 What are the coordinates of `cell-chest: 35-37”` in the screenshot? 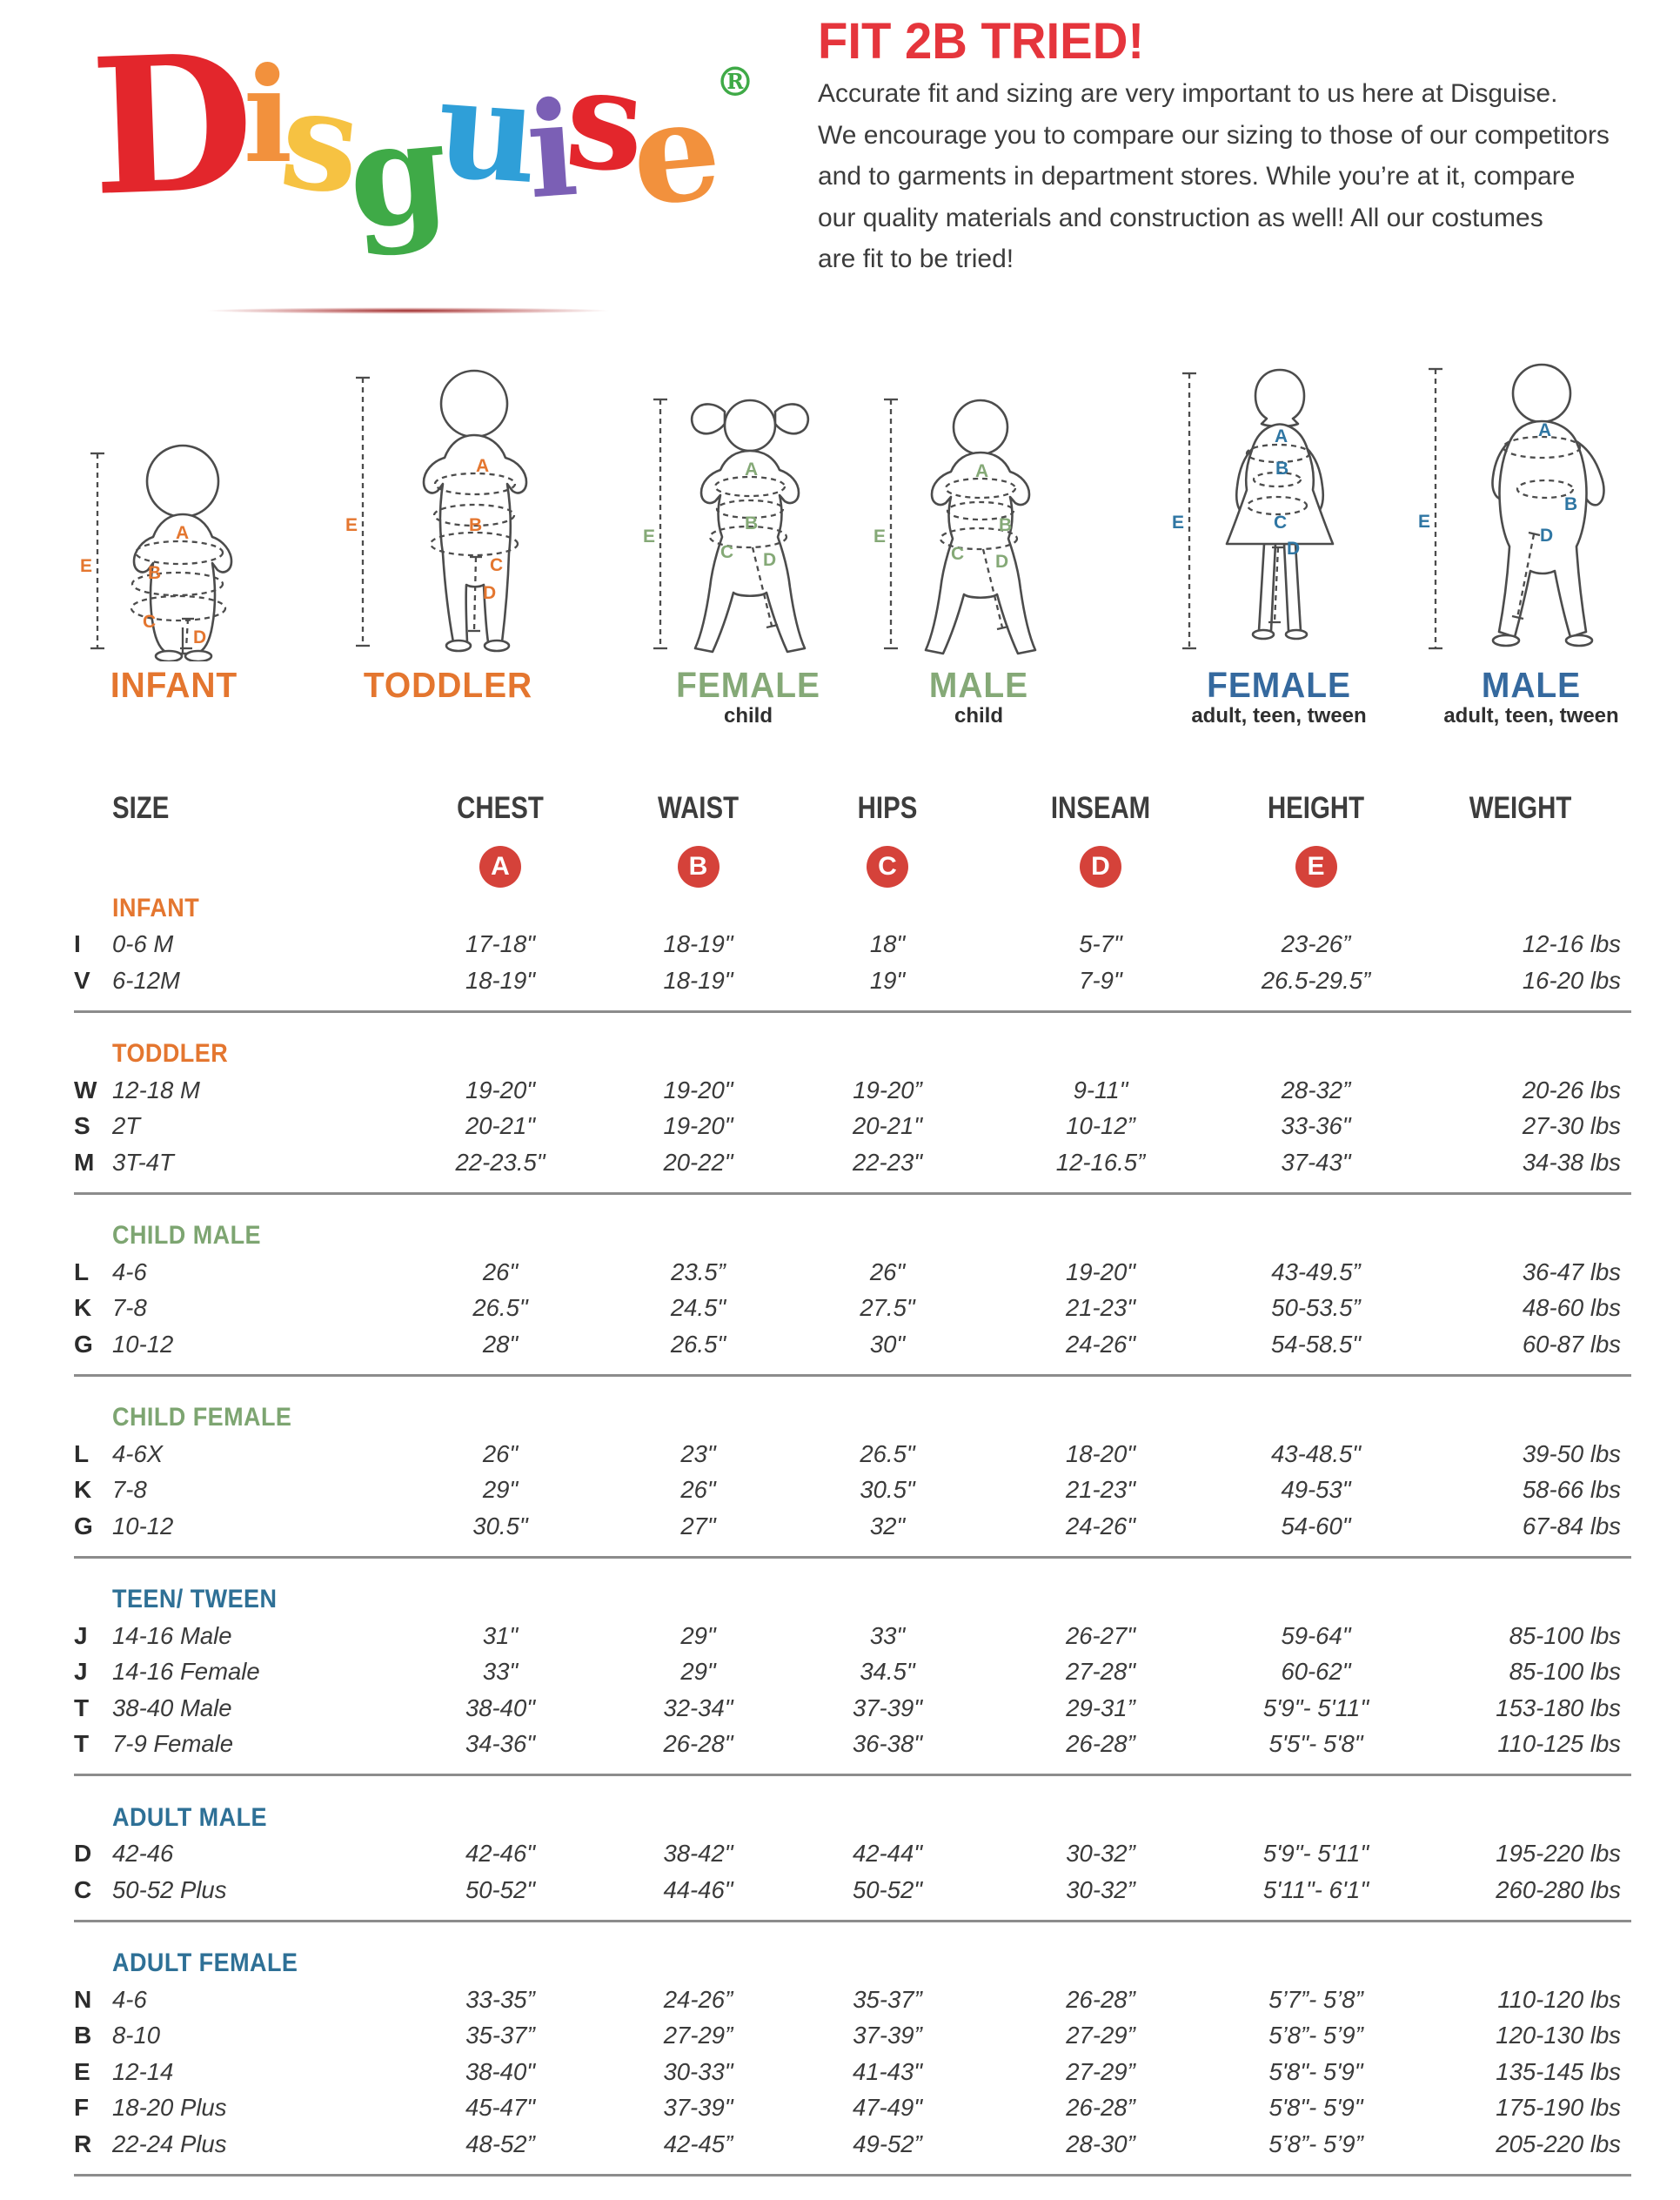 It's located at (500, 2035).